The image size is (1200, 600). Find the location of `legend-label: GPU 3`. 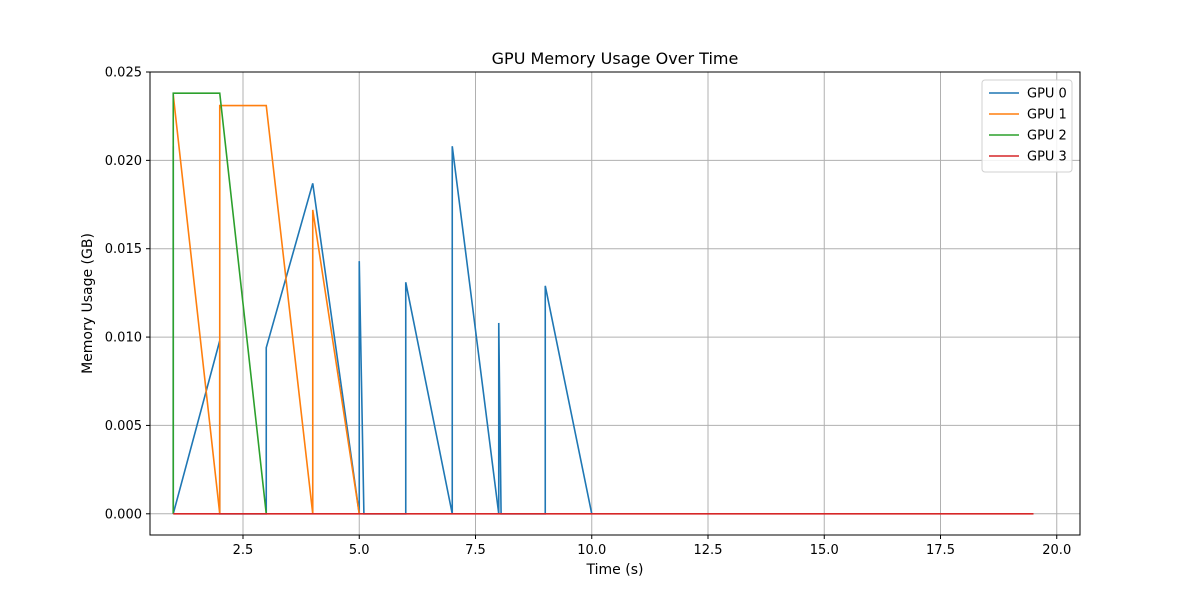

legend-label: GPU 3 is located at coordinates (1047, 157).